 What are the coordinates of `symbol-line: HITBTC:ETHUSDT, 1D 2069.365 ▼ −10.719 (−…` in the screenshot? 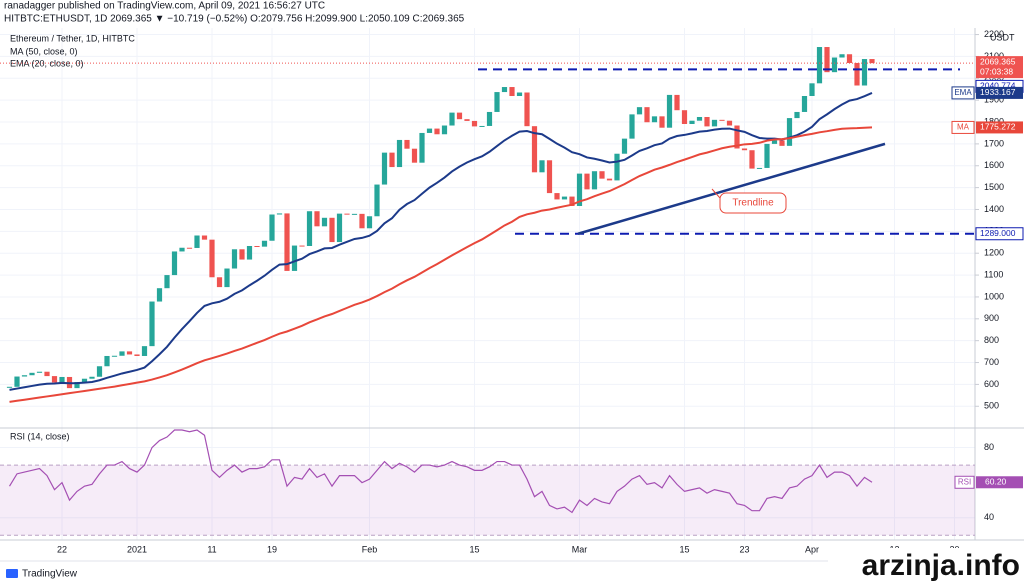 It's located at (234, 19).